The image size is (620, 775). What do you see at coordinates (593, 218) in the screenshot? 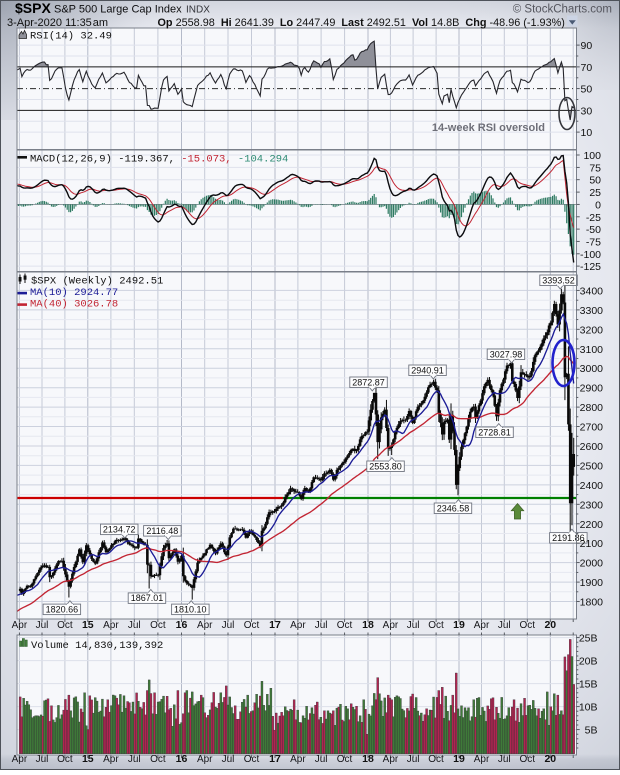
I see `svg-text: -25` at bounding box center [593, 218].